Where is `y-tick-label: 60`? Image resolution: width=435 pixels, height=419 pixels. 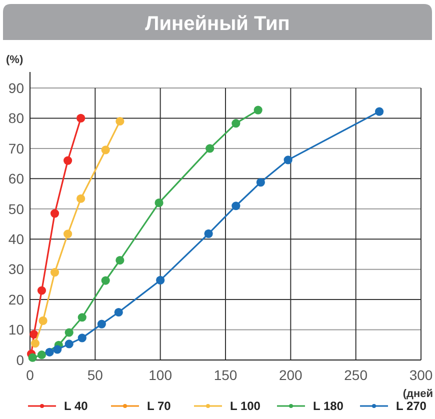
y-tick-label: 60 is located at coordinates (16, 178).